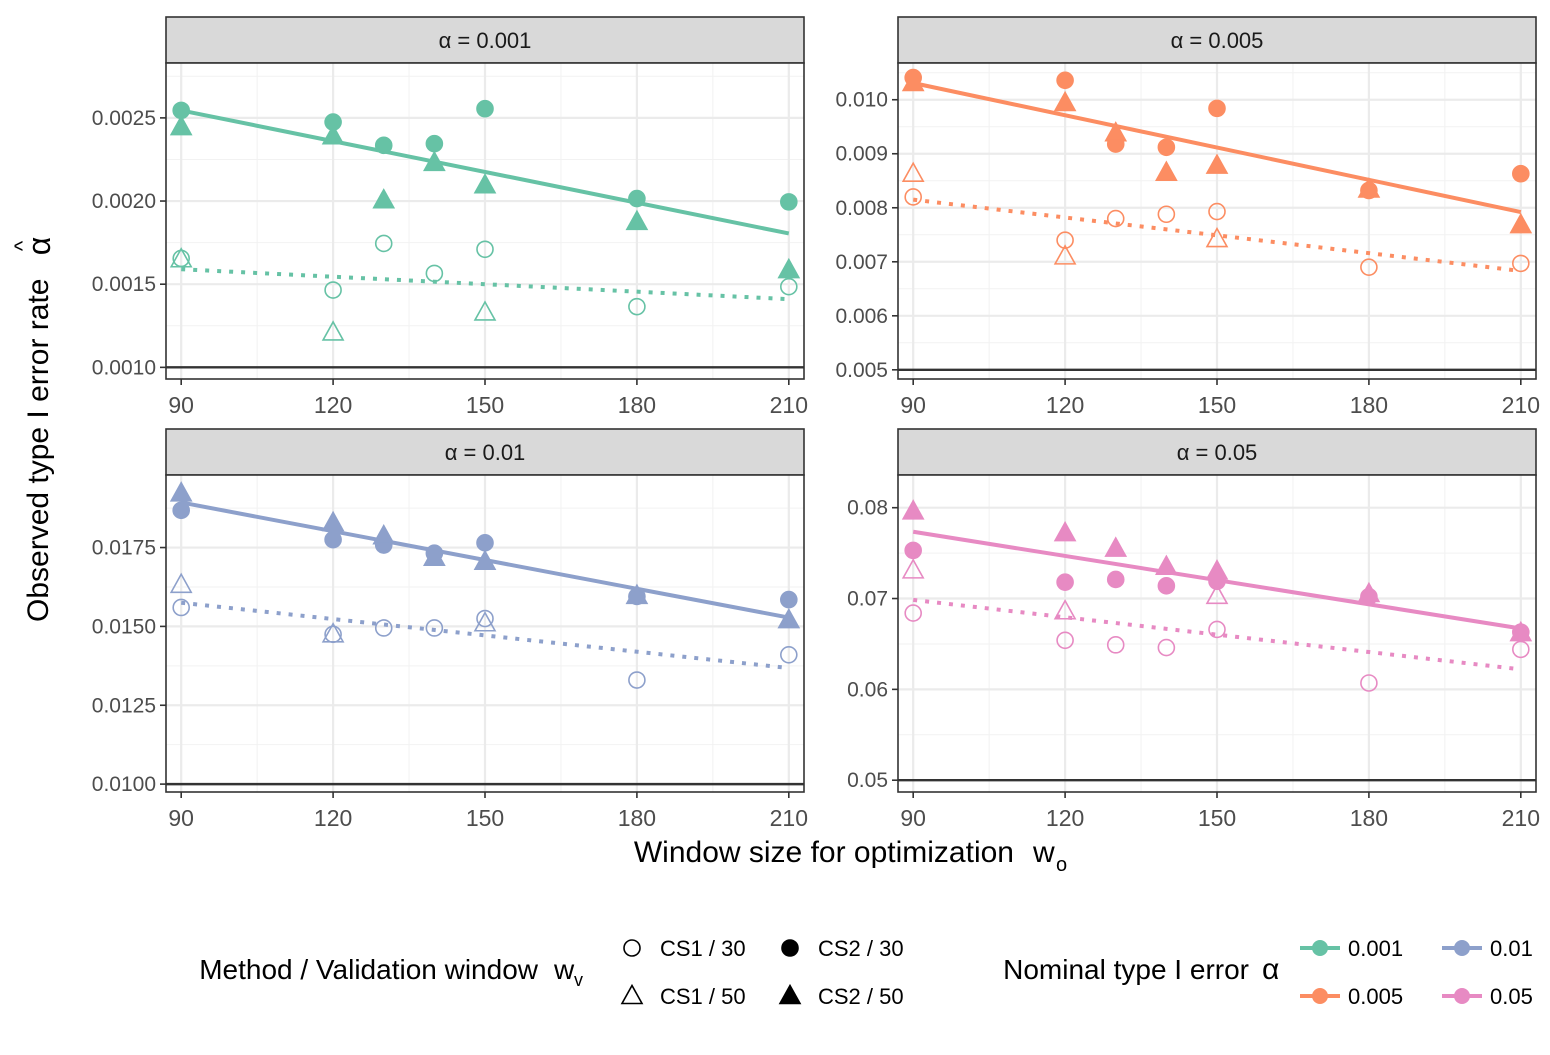 This screenshot has height=1055, width=1550. I want to click on y-tick-label: 0.008, so click(861, 208).